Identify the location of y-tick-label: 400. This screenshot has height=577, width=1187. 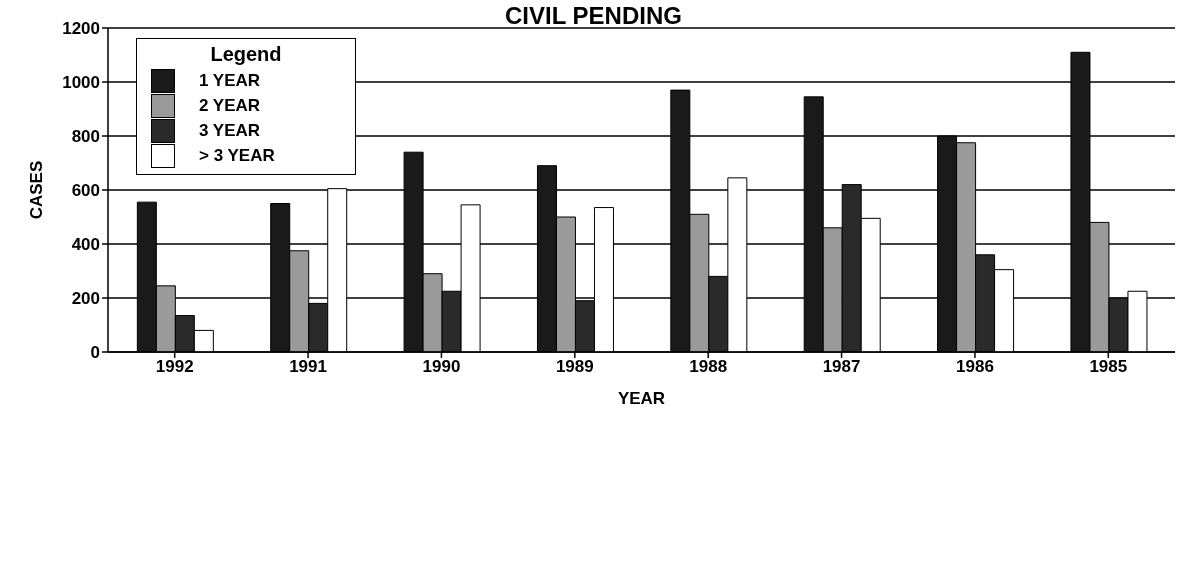
(85, 245).